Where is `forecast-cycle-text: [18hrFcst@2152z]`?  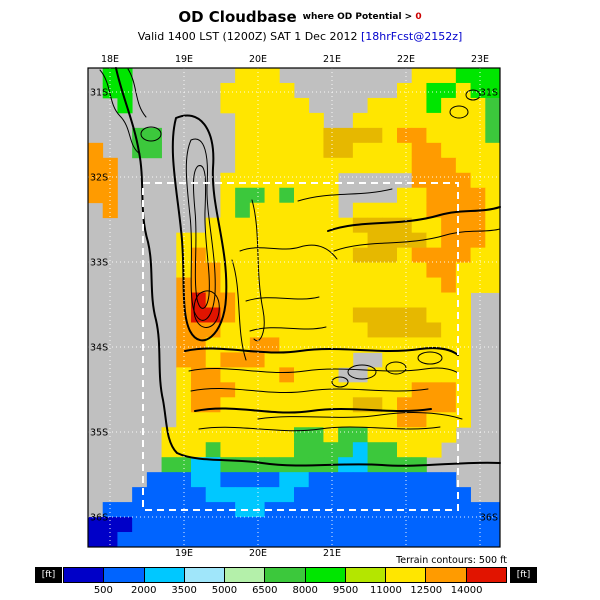
forecast-cycle-text: [18hrFcst@2152z] is located at coordinates (412, 36).